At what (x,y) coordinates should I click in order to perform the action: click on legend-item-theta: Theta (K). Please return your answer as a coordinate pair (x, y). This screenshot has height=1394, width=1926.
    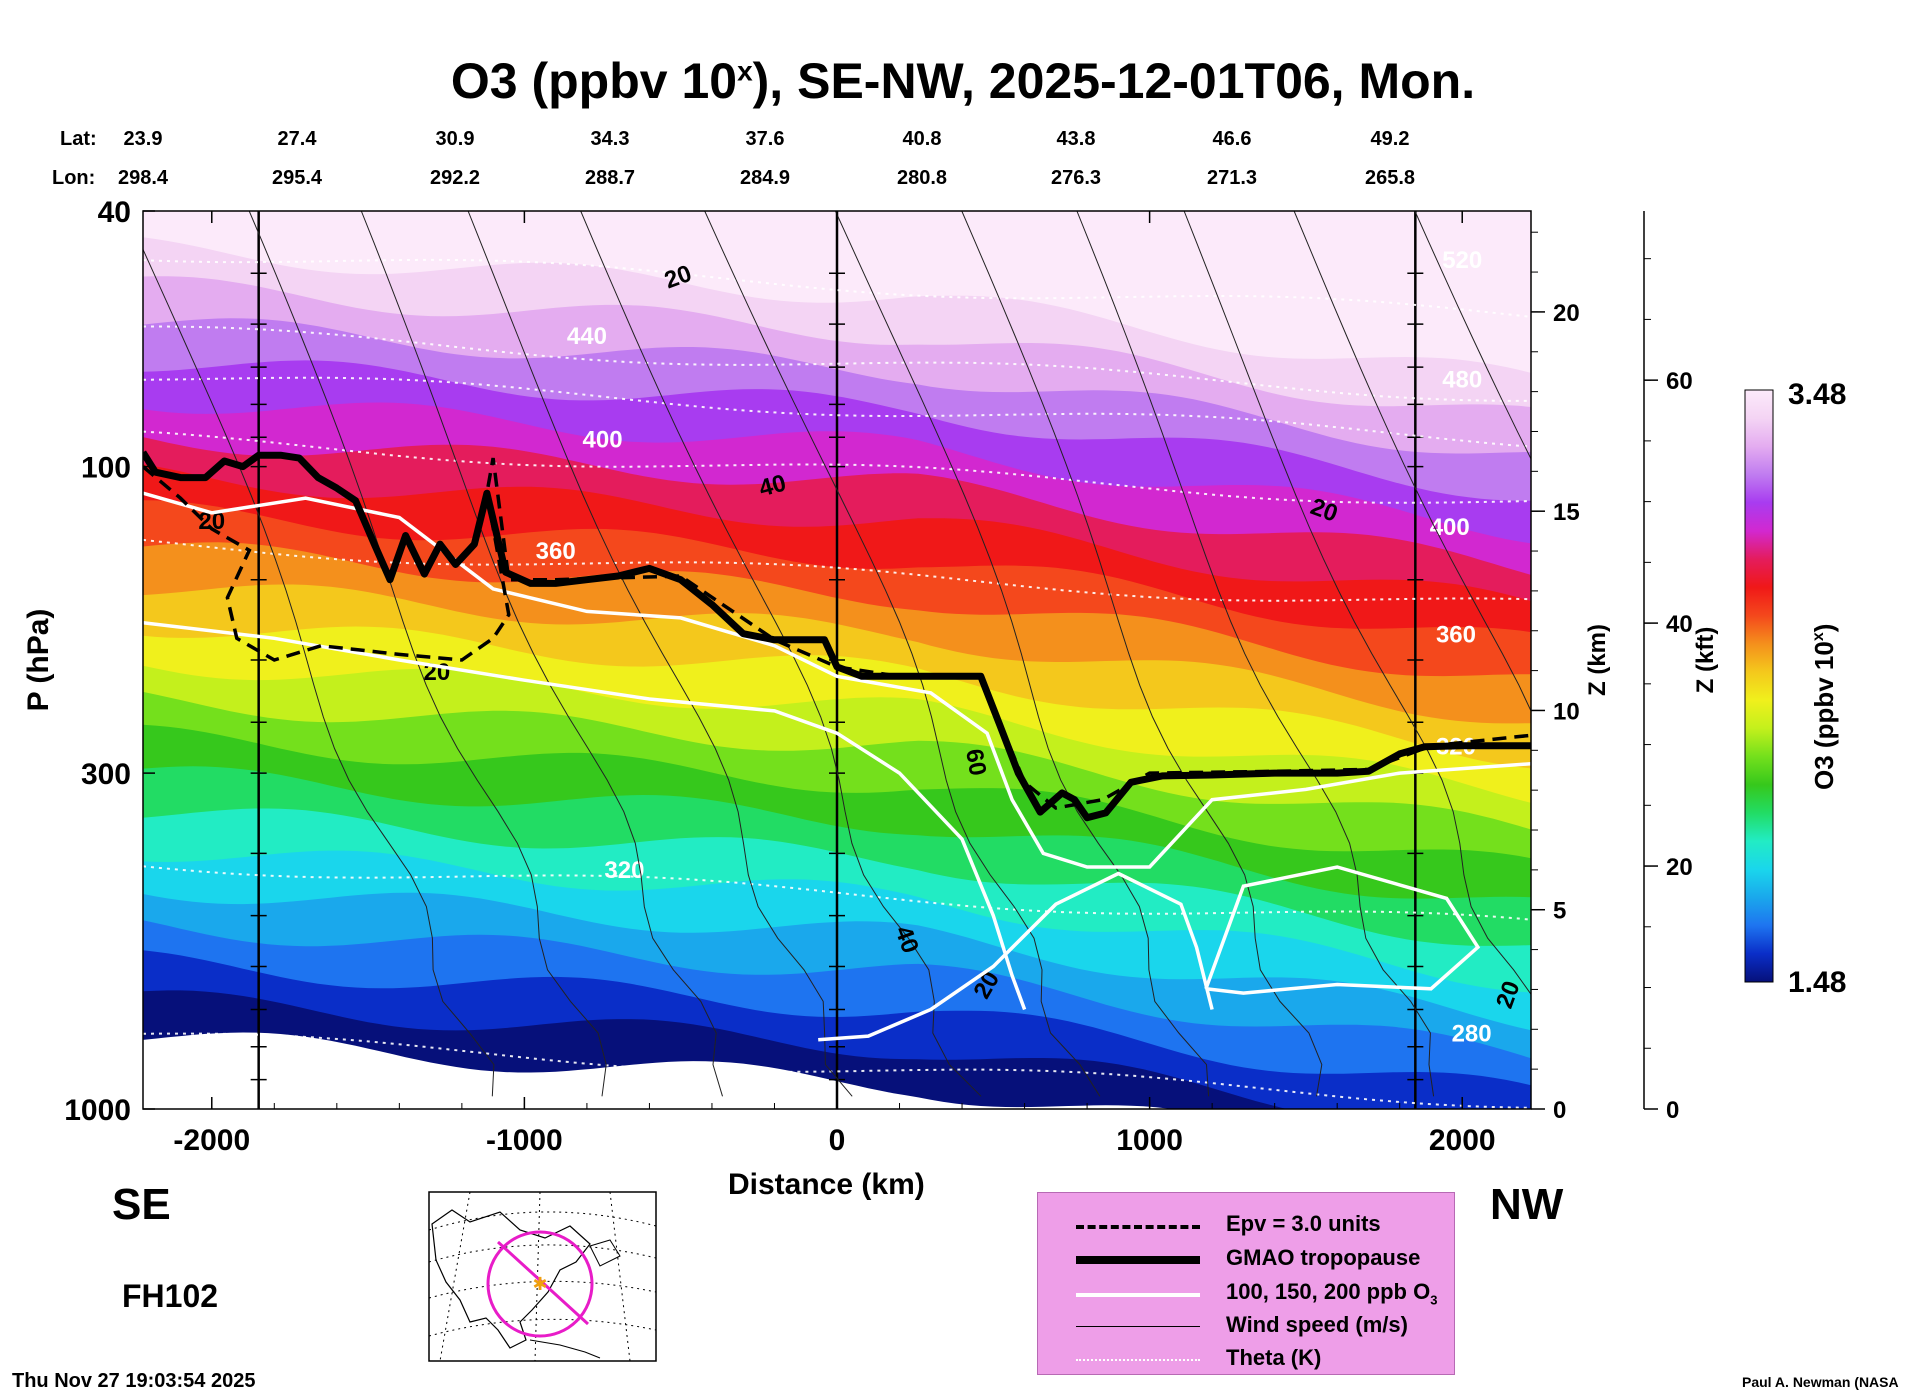
    Looking at the image, I should click on (1247, 1361).